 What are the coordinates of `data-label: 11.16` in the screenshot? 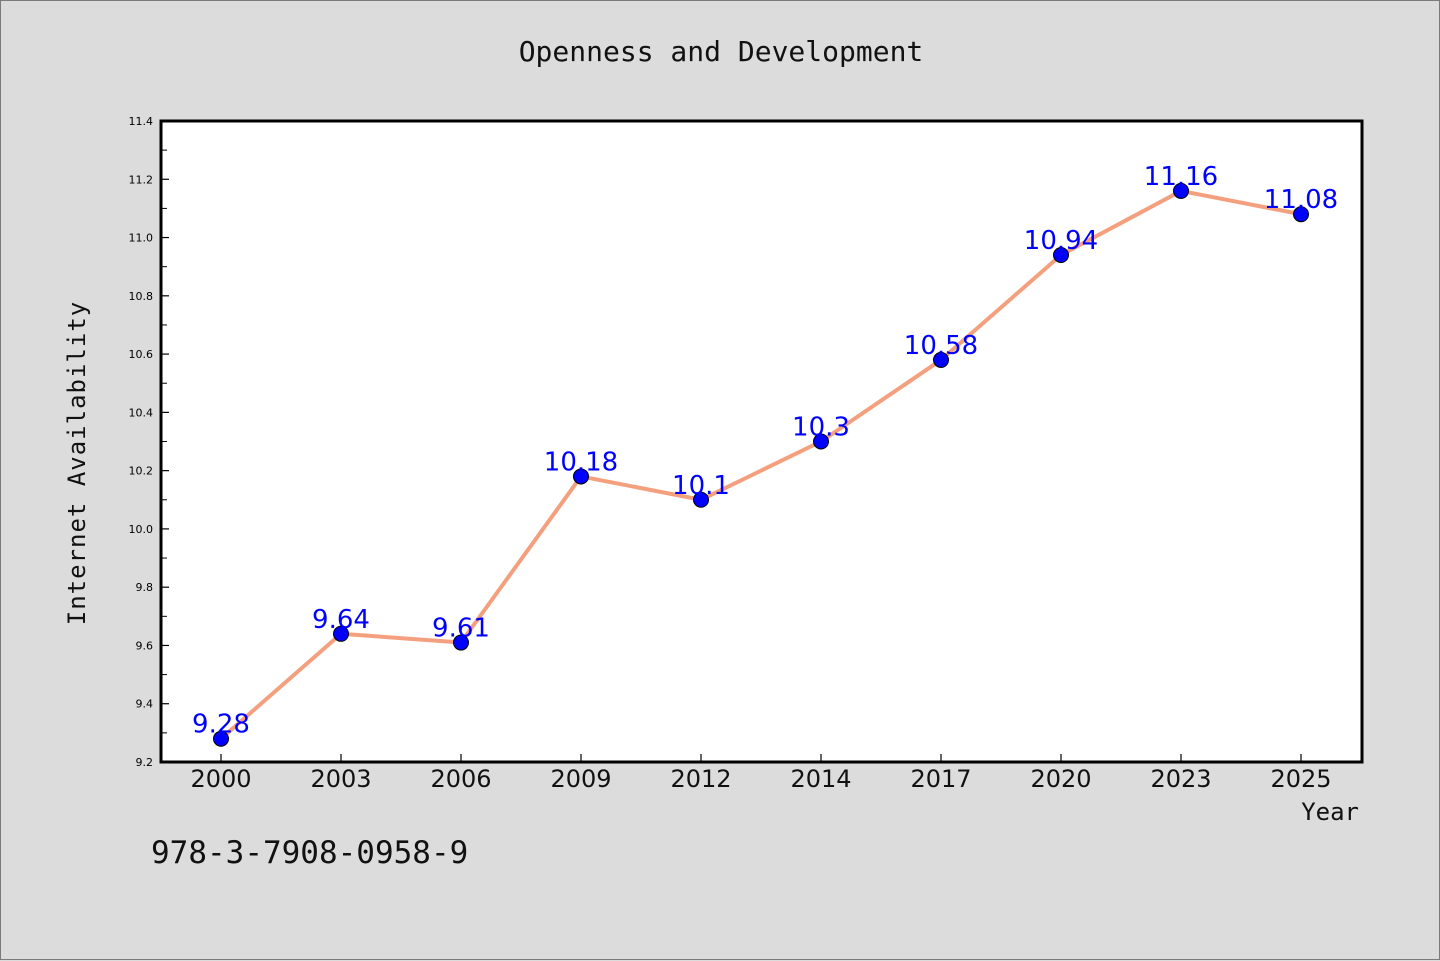 It's located at (1181, 177).